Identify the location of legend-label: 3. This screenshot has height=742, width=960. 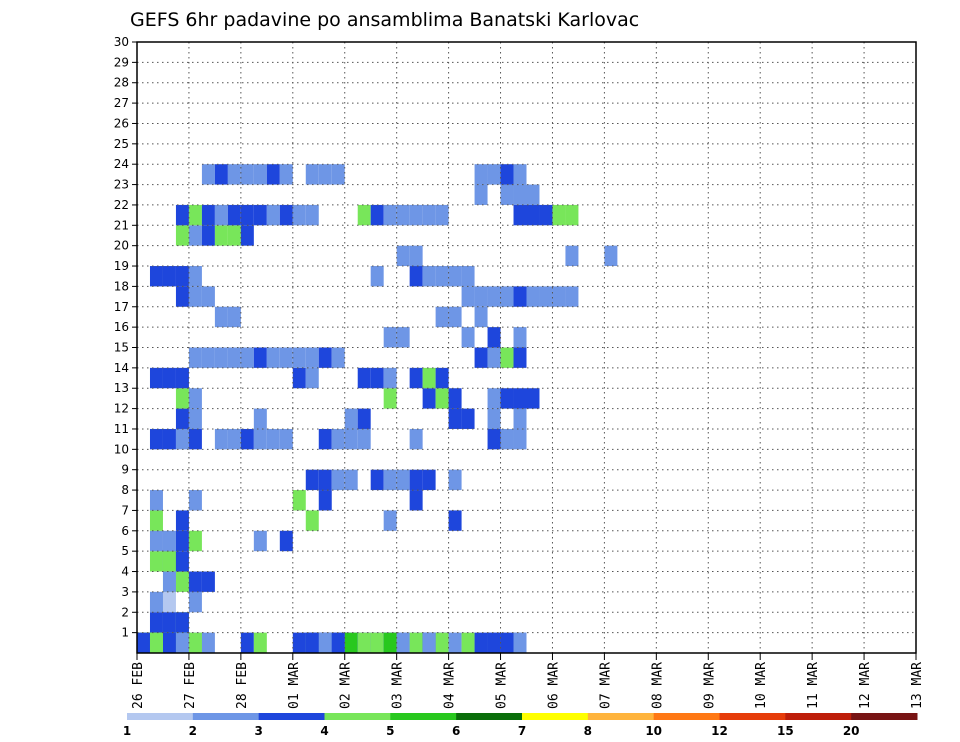
(258, 731).